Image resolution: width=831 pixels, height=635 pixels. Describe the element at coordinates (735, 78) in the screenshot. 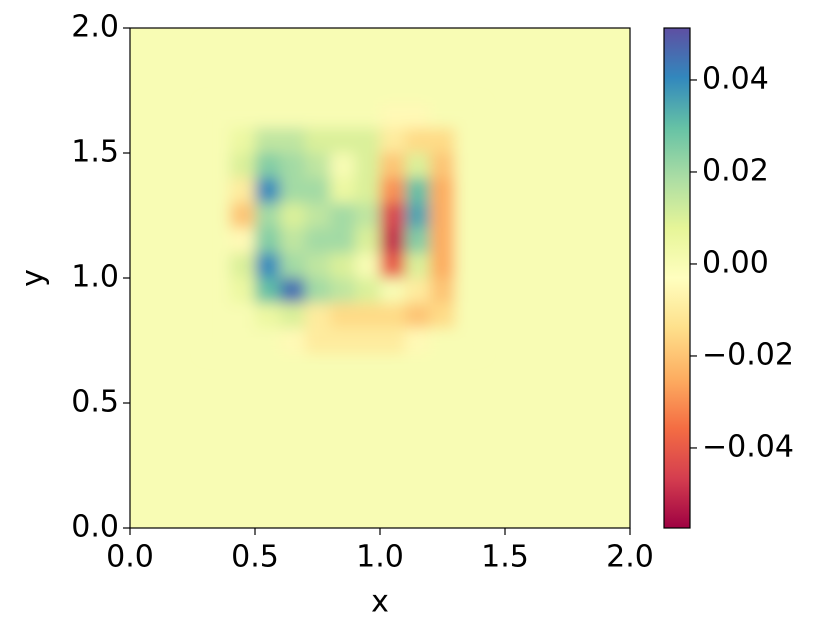

I see `colorbar-tick-label: 0.04` at that location.